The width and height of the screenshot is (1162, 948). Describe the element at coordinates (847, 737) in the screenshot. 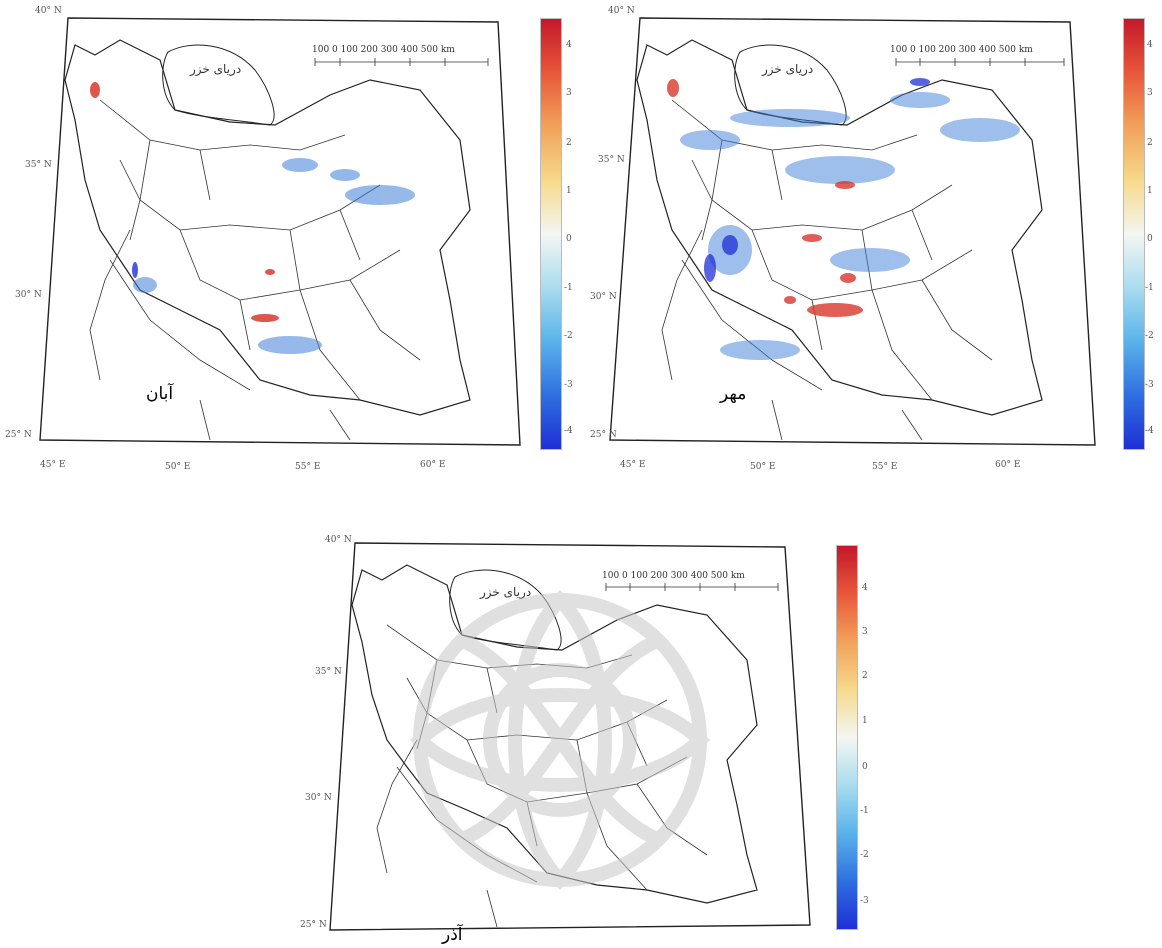

I see `colorbar-azar` at that location.